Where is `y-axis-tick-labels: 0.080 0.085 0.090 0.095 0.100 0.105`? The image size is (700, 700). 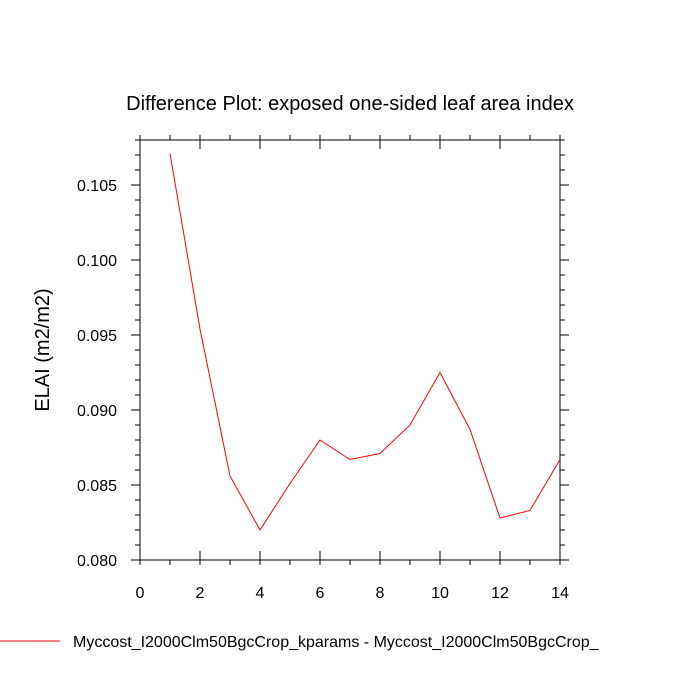
y-axis-tick-labels: 0.080 0.085 0.090 0.095 0.100 0.105 is located at coordinates (97, 374).